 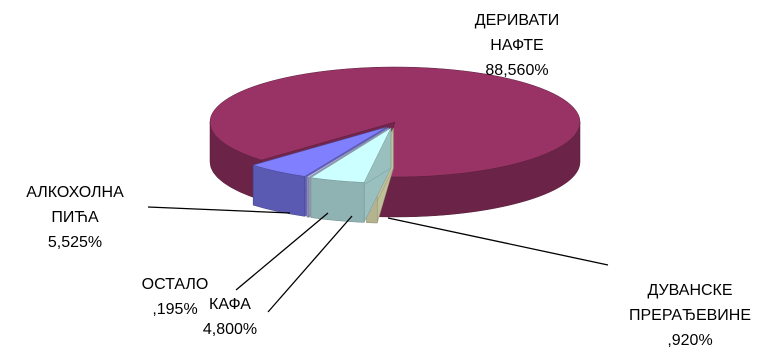 What do you see at coordinates (230, 317) in the screenshot?
I see `data-label: КАФА 4,800%` at bounding box center [230, 317].